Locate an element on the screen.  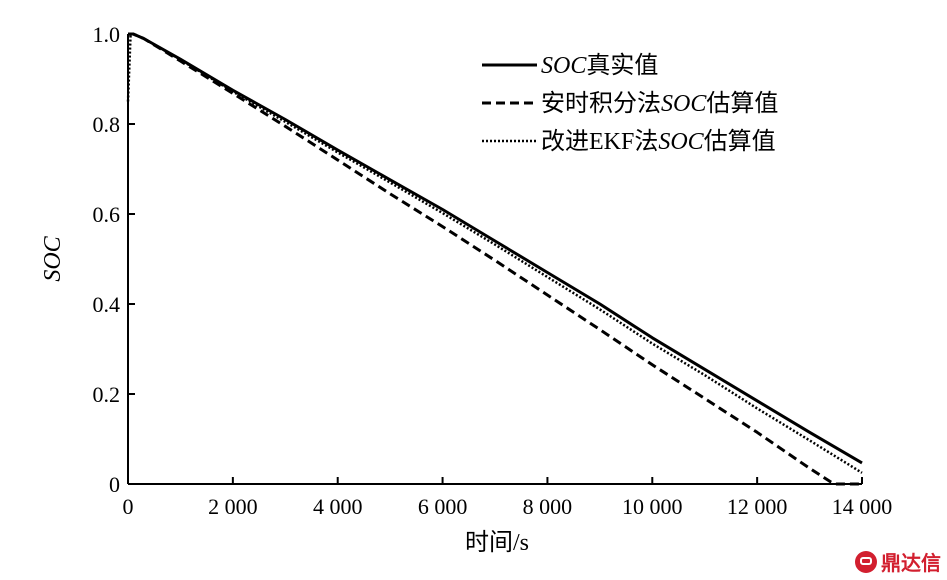
x-tick-label: 8 000 is located at coordinates (548, 506).